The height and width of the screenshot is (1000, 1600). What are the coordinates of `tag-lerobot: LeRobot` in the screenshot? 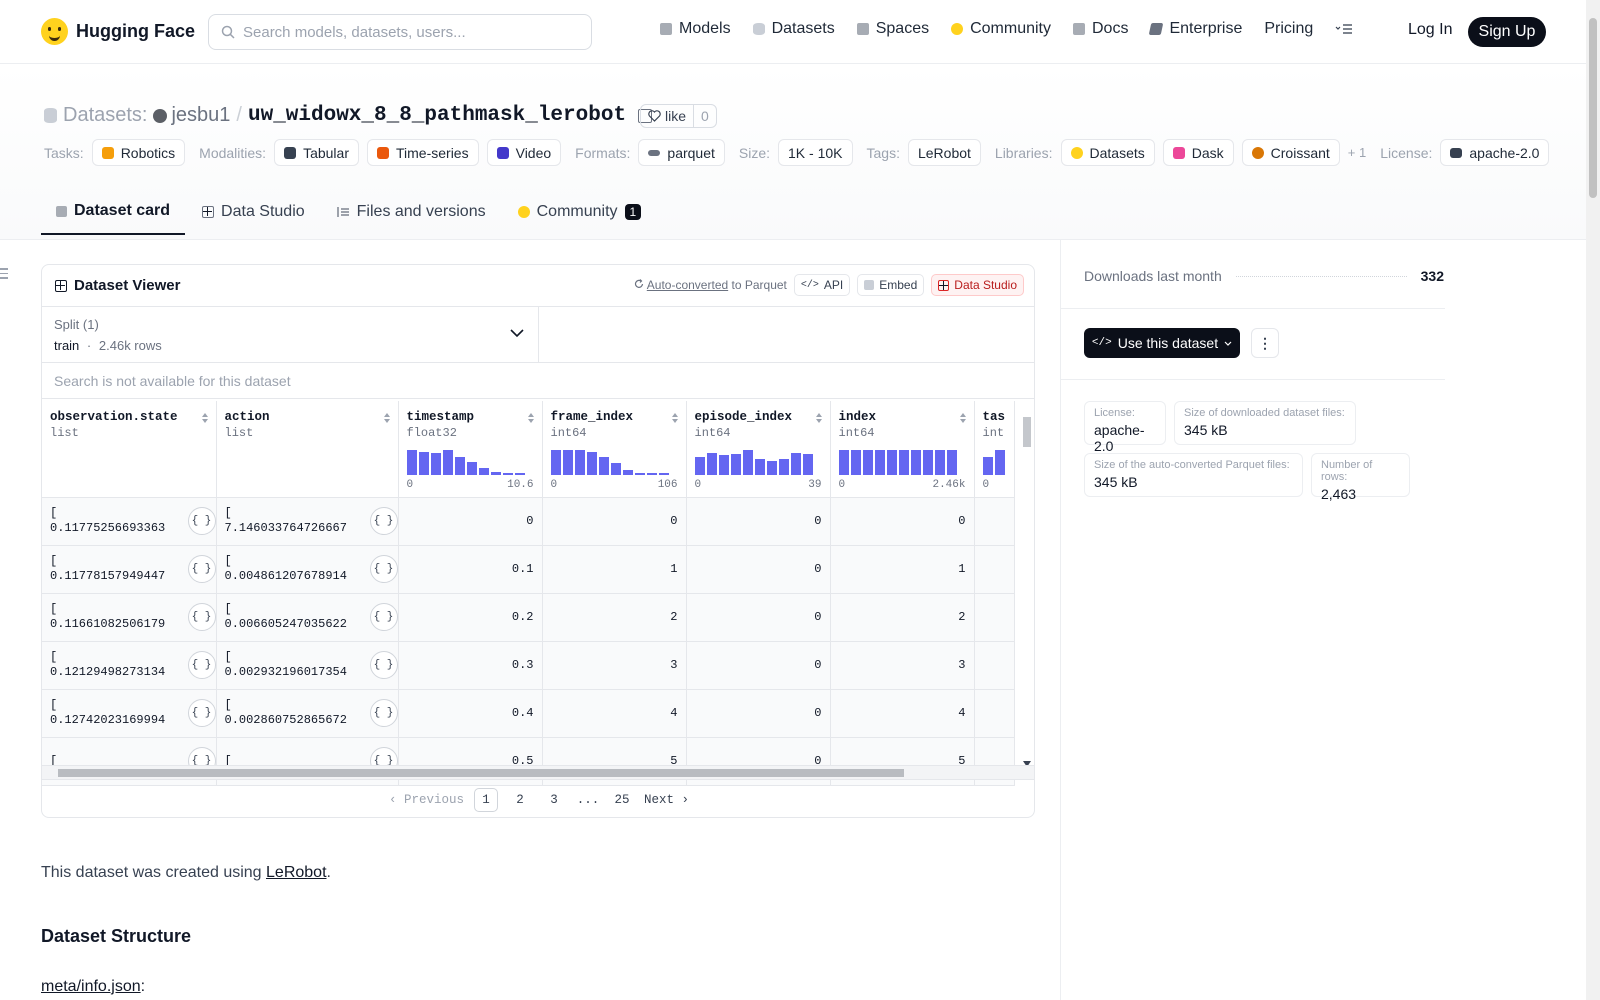 It's located at (944, 152).